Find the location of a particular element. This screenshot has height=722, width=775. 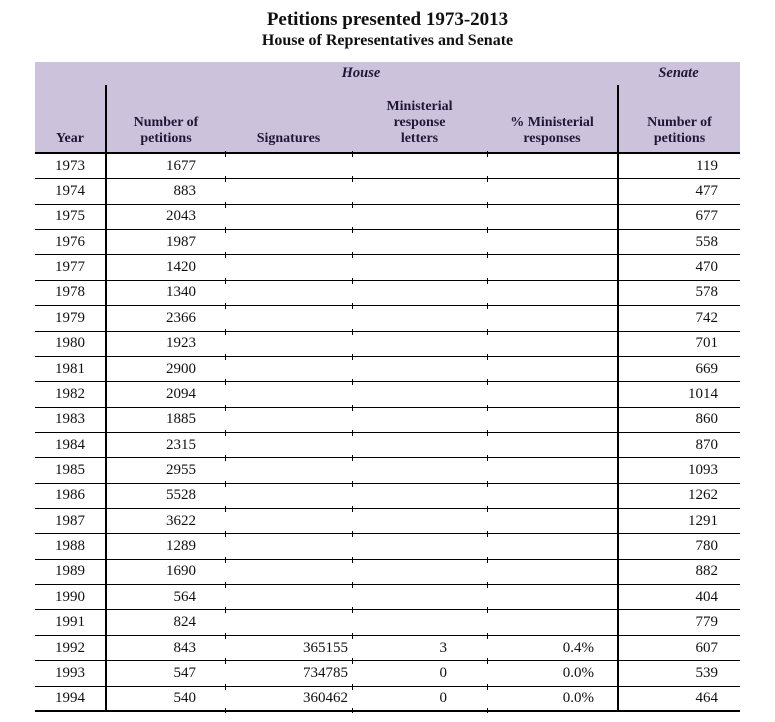

table-row: 1986 5528 1262 is located at coordinates (387, 495).